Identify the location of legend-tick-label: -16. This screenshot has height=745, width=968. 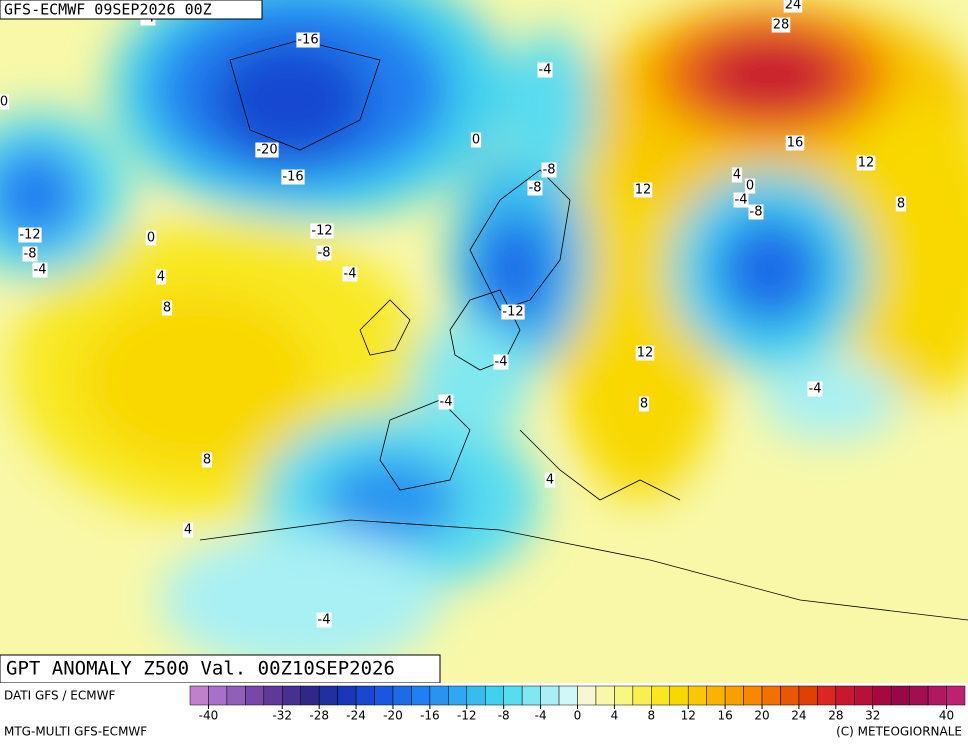
(430, 716).